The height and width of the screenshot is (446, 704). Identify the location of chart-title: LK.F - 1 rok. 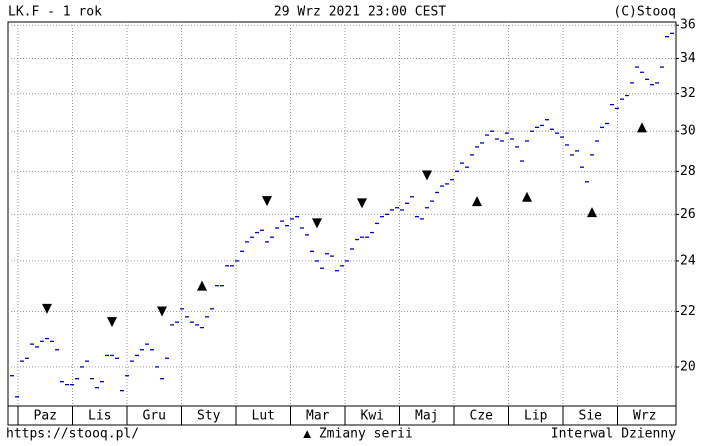
(55, 12).